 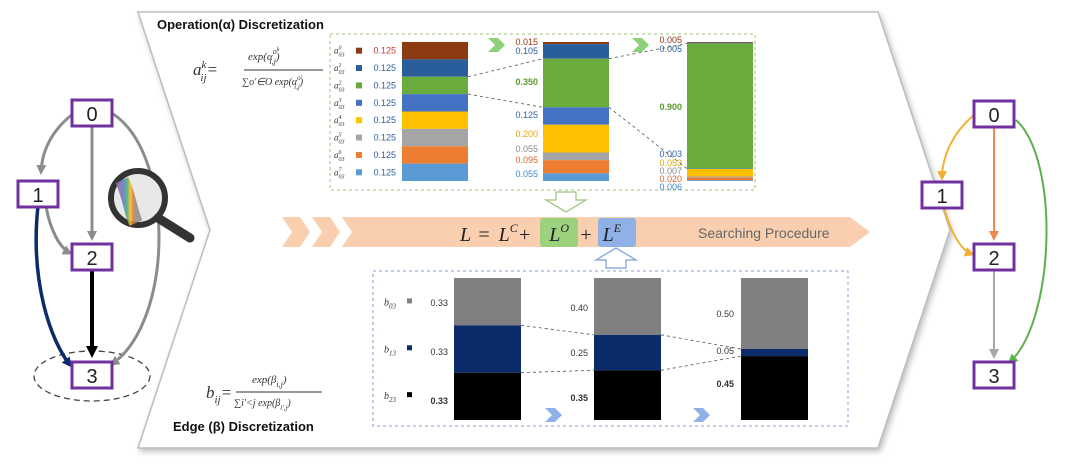 What do you see at coordinates (526, 160) in the screenshot?
I see `stack-value-label: 0.095` at bounding box center [526, 160].